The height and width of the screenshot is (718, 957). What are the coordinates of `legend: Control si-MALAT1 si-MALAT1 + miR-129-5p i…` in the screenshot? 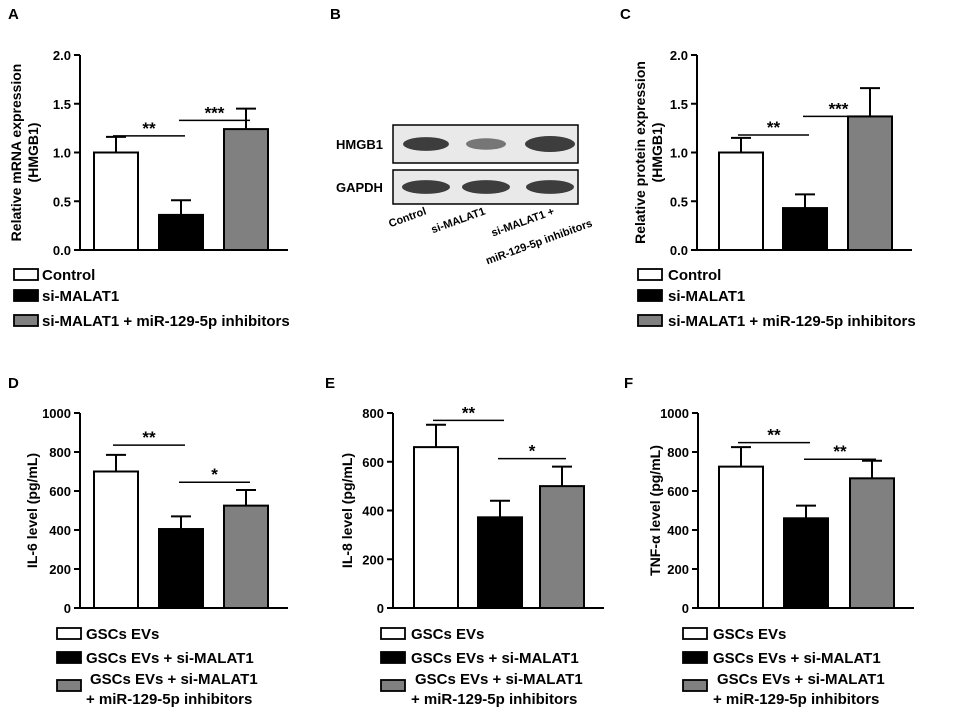 It's located at (776, 298).